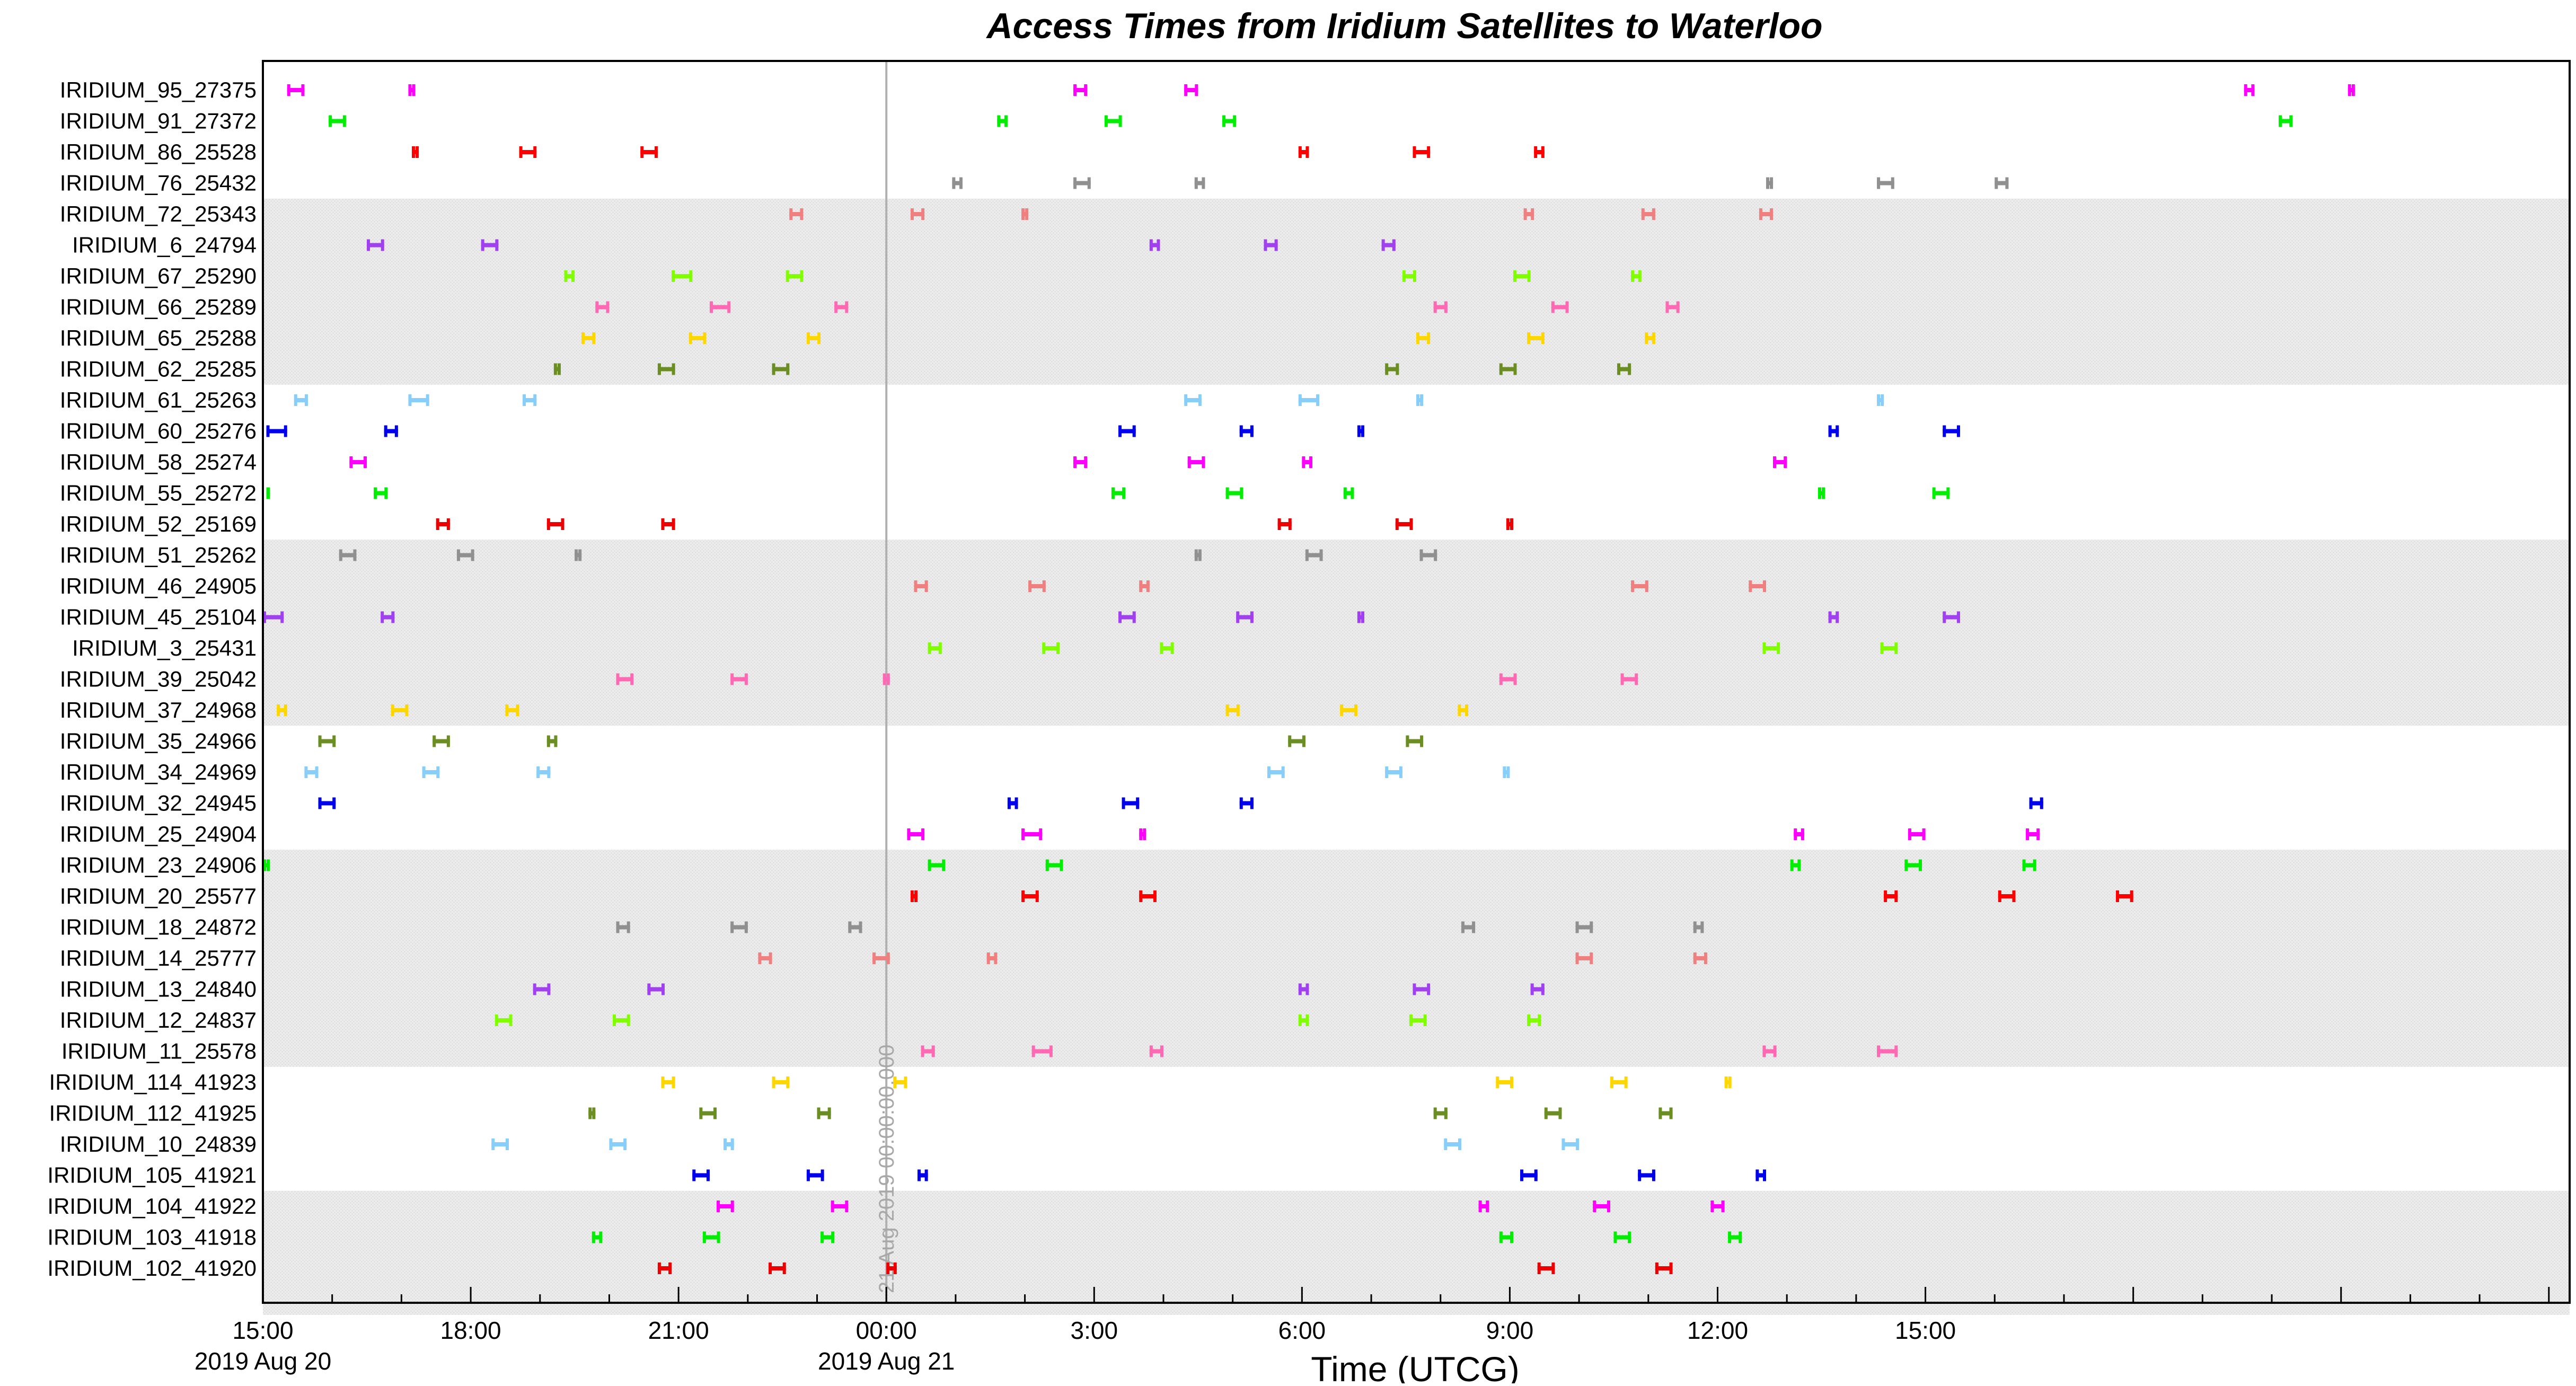 This screenshot has width=2576, height=1386. What do you see at coordinates (470, 1330) in the screenshot?
I see `x-tick-label: 18:00` at bounding box center [470, 1330].